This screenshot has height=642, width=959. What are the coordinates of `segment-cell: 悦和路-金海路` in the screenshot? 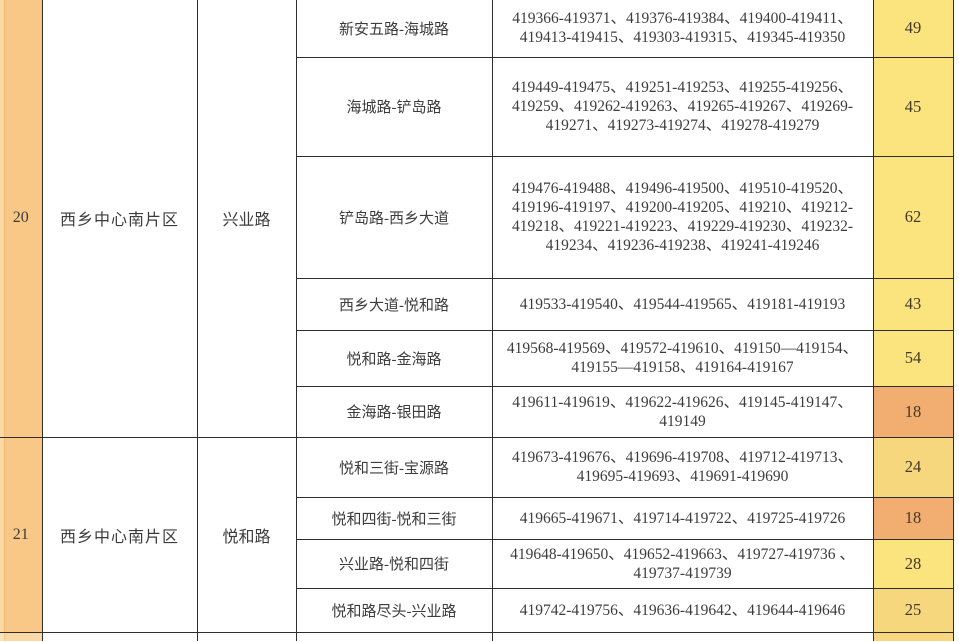 It's located at (394, 358).